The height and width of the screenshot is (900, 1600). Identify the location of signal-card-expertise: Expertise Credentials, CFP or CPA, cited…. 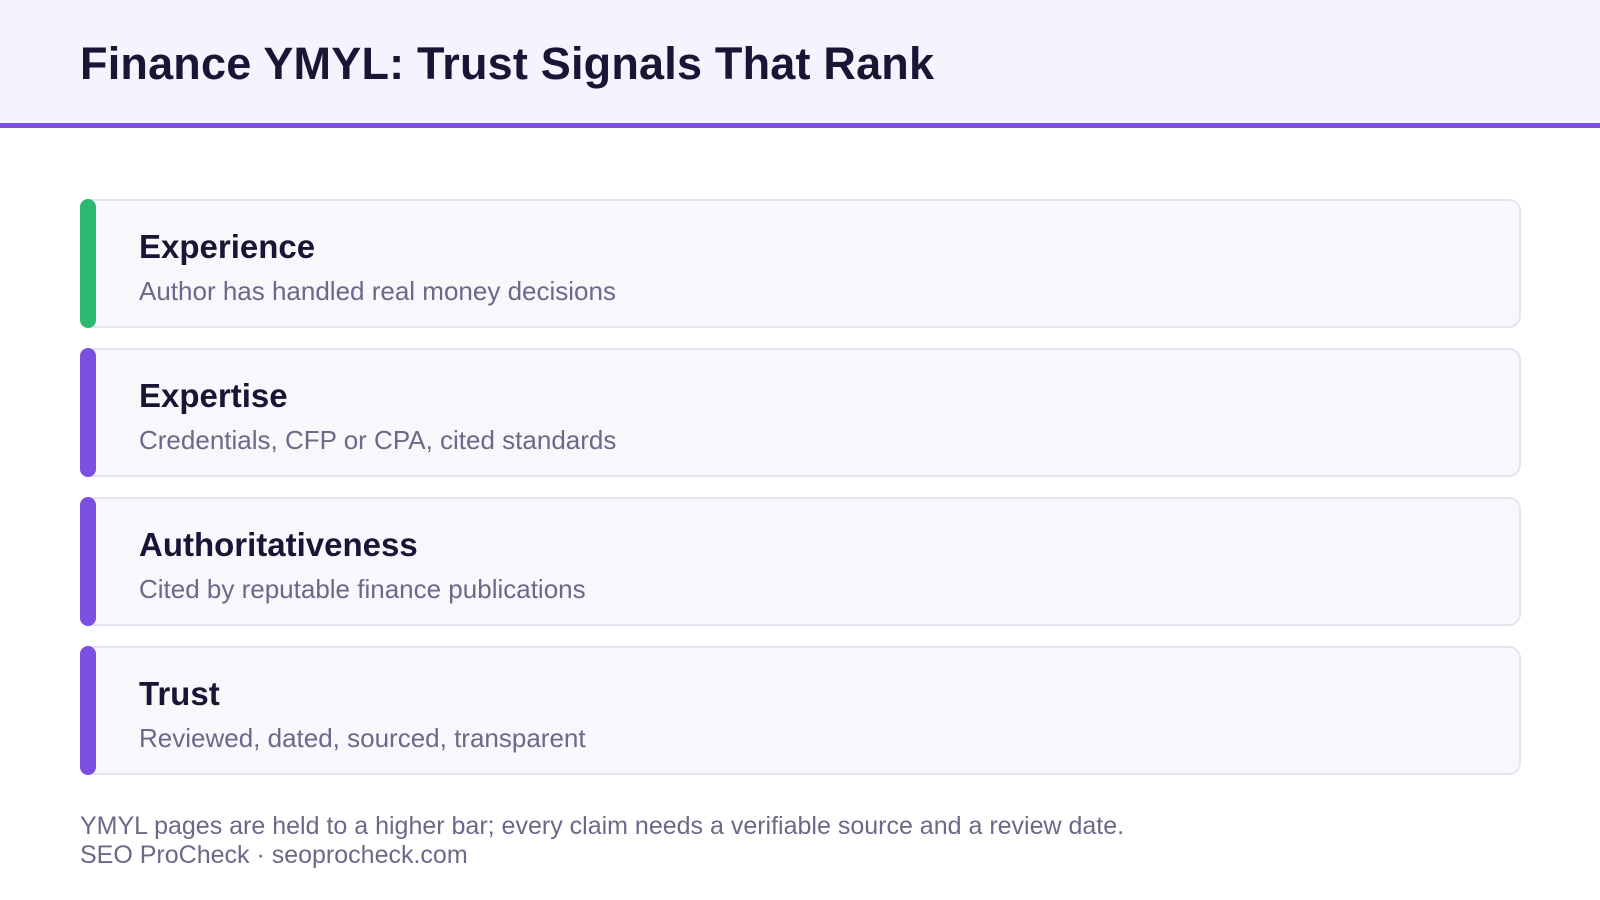
(800, 412).